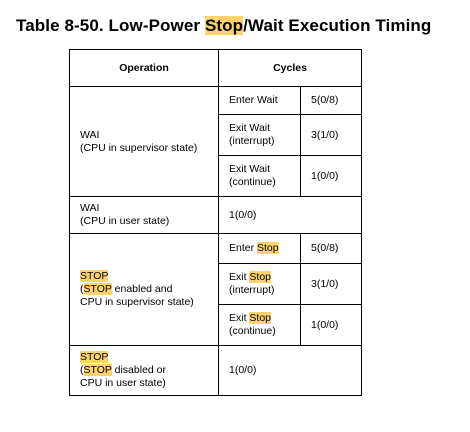  What do you see at coordinates (216, 135) in the screenshot?
I see `table-row: Exit Wait (interrupt) 3(1/0)` at bounding box center [216, 135].